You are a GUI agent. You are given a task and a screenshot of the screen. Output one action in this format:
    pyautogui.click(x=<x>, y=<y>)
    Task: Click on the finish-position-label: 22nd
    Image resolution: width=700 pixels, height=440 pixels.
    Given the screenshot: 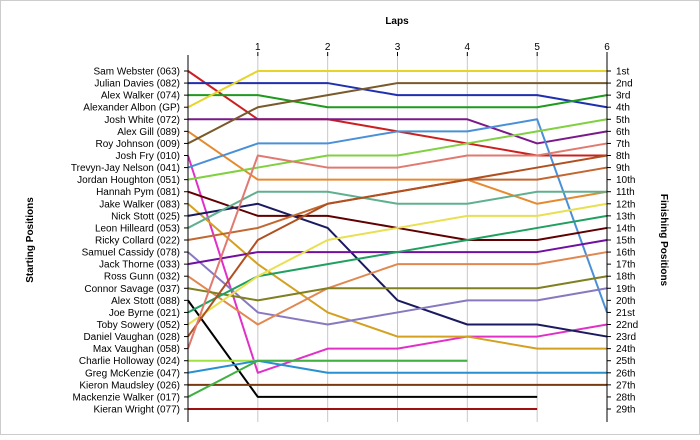 What is the action you would take?
    pyautogui.click(x=627, y=325)
    